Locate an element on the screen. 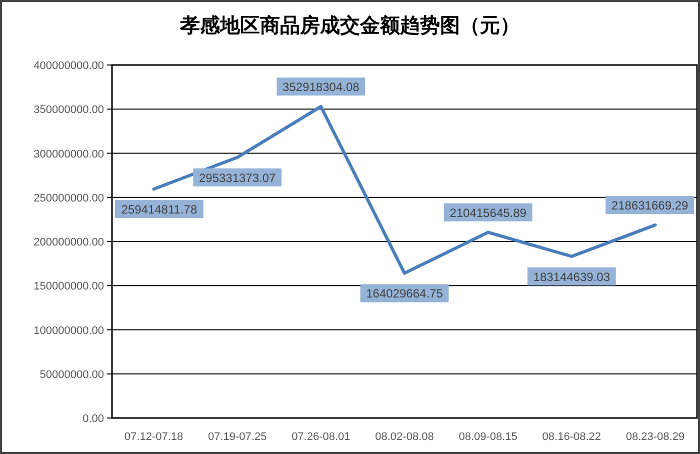  x-tick-label: 08.23-08.29 is located at coordinates (655, 437).